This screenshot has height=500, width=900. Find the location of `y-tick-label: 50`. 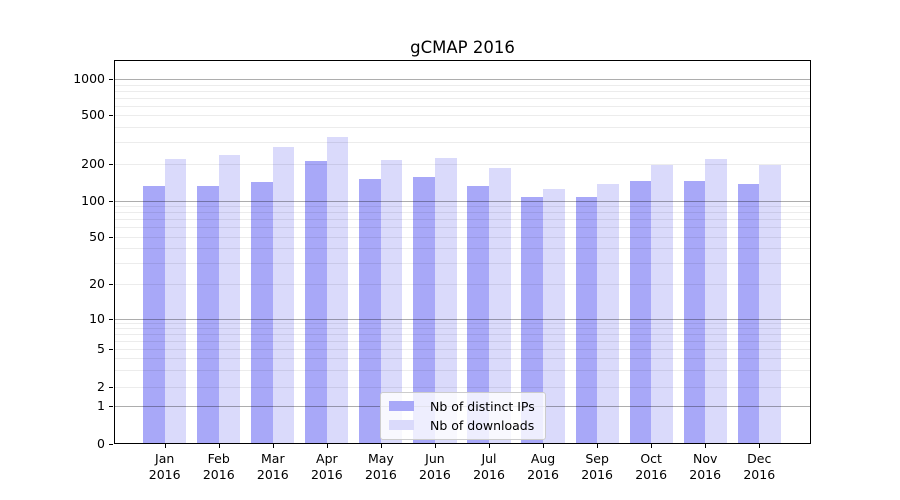

y-tick-label: 50 is located at coordinates (97, 236).